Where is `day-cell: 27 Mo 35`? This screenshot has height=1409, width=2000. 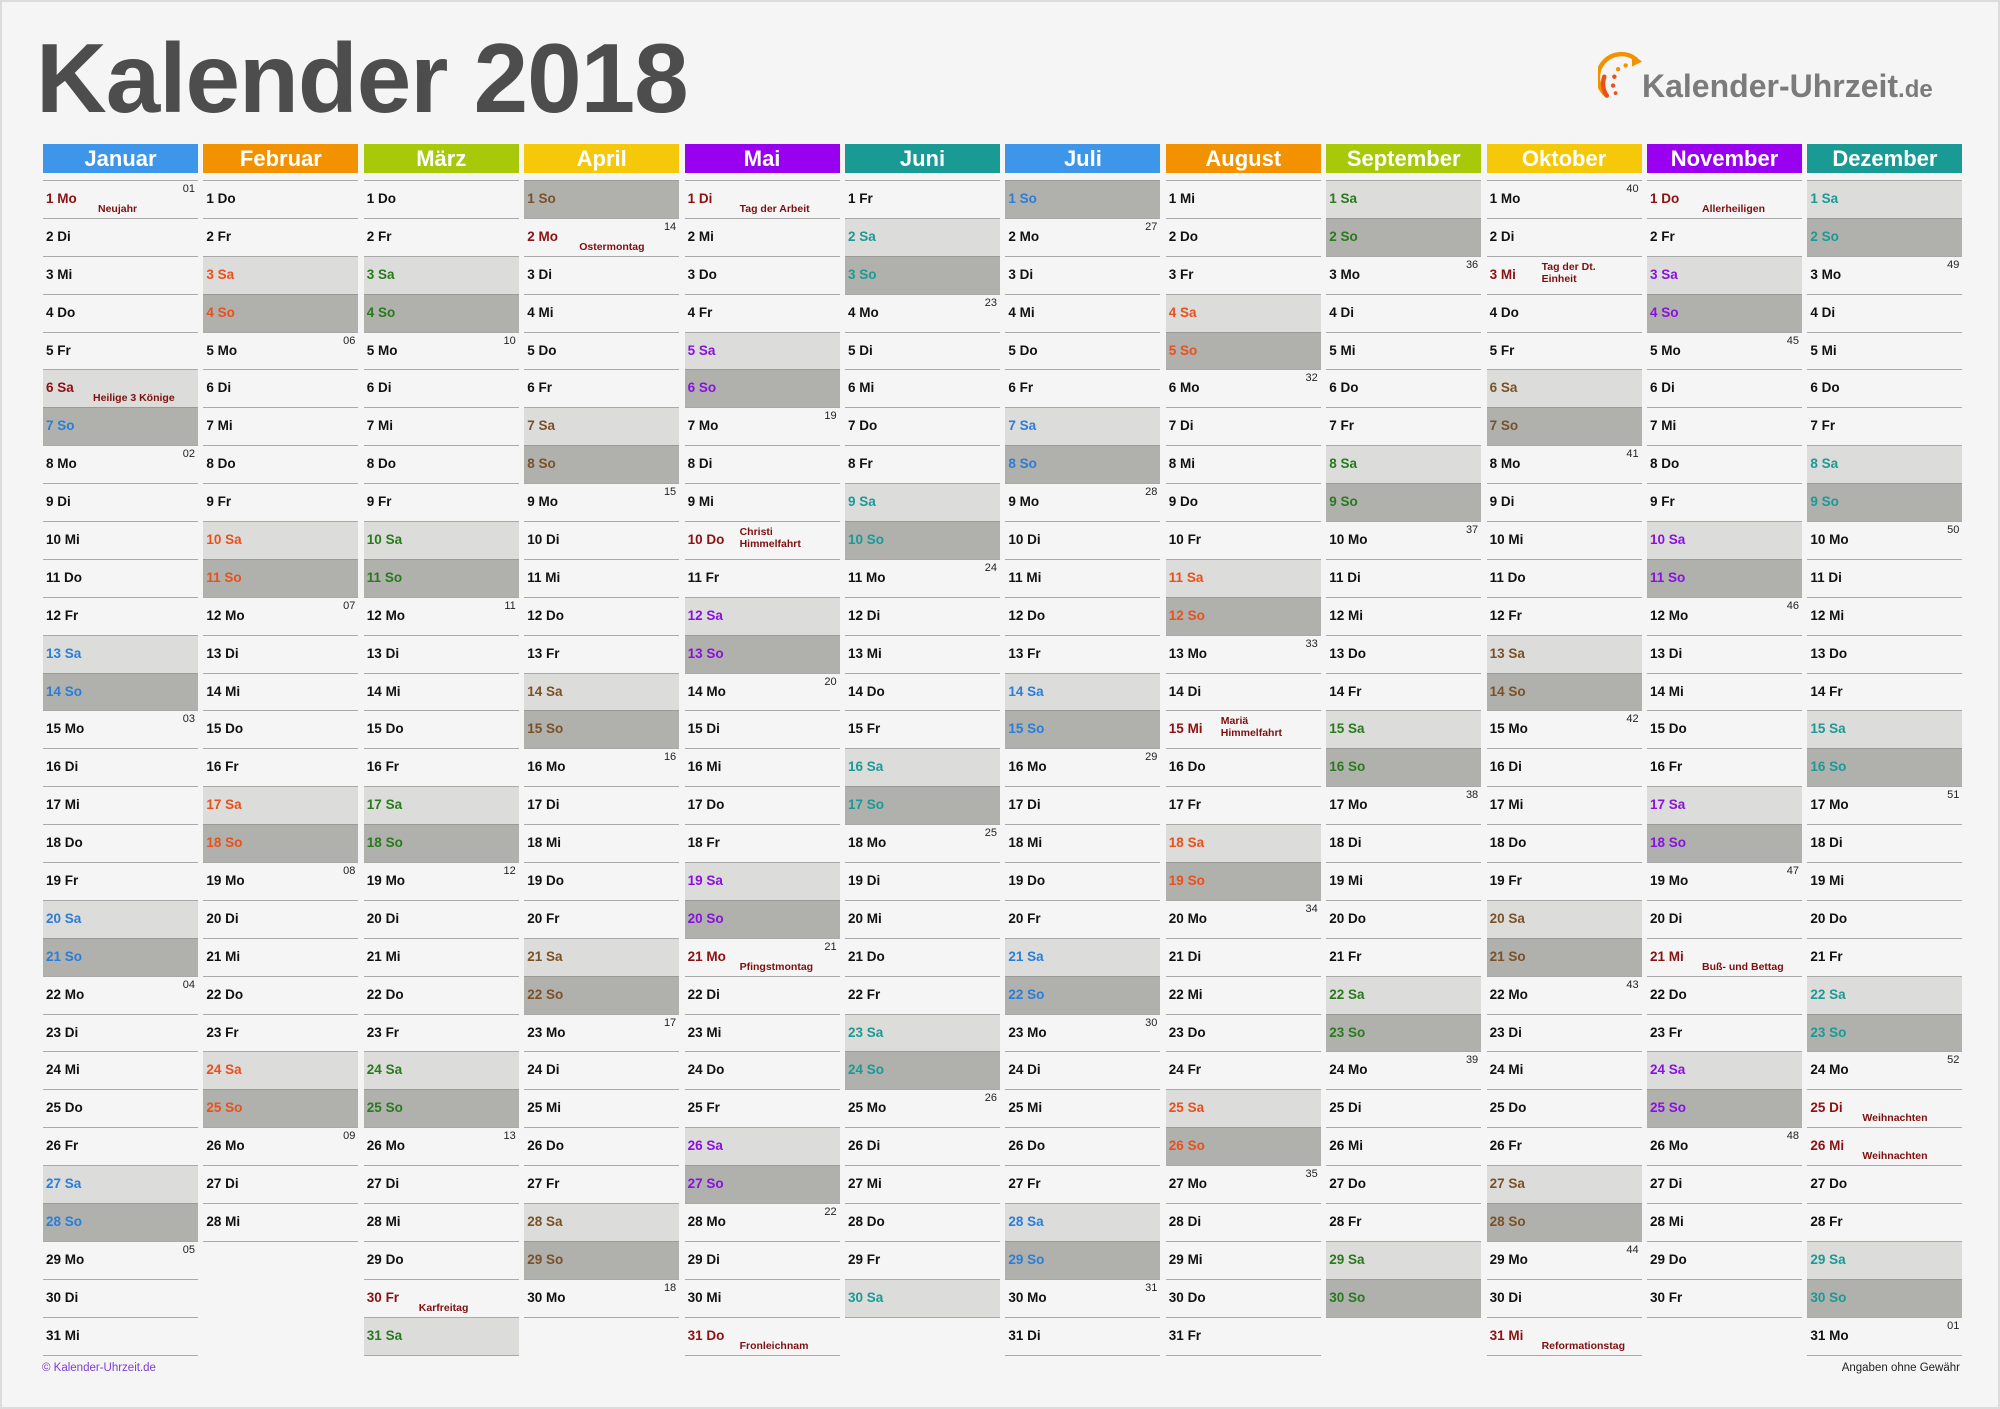 day-cell: 27 Mo 35 is located at coordinates (1243, 1184).